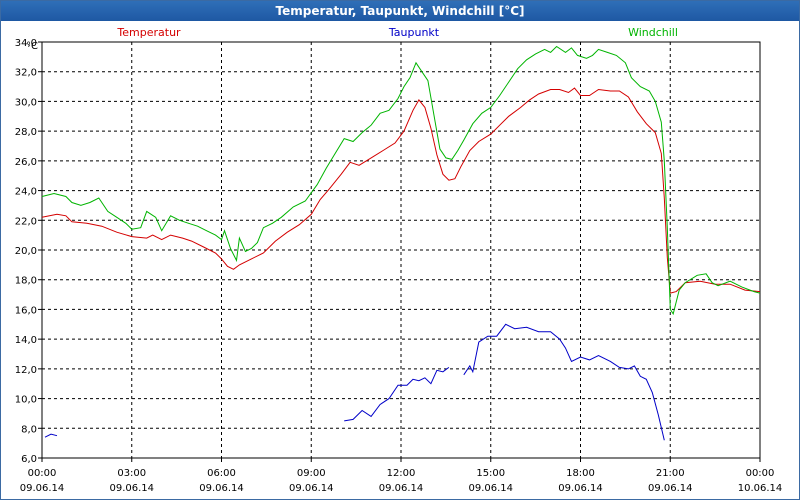 The height and width of the screenshot is (500, 800). What do you see at coordinates (148, 32) in the screenshot?
I see `series-temperatur-legend: Temperatur` at bounding box center [148, 32].